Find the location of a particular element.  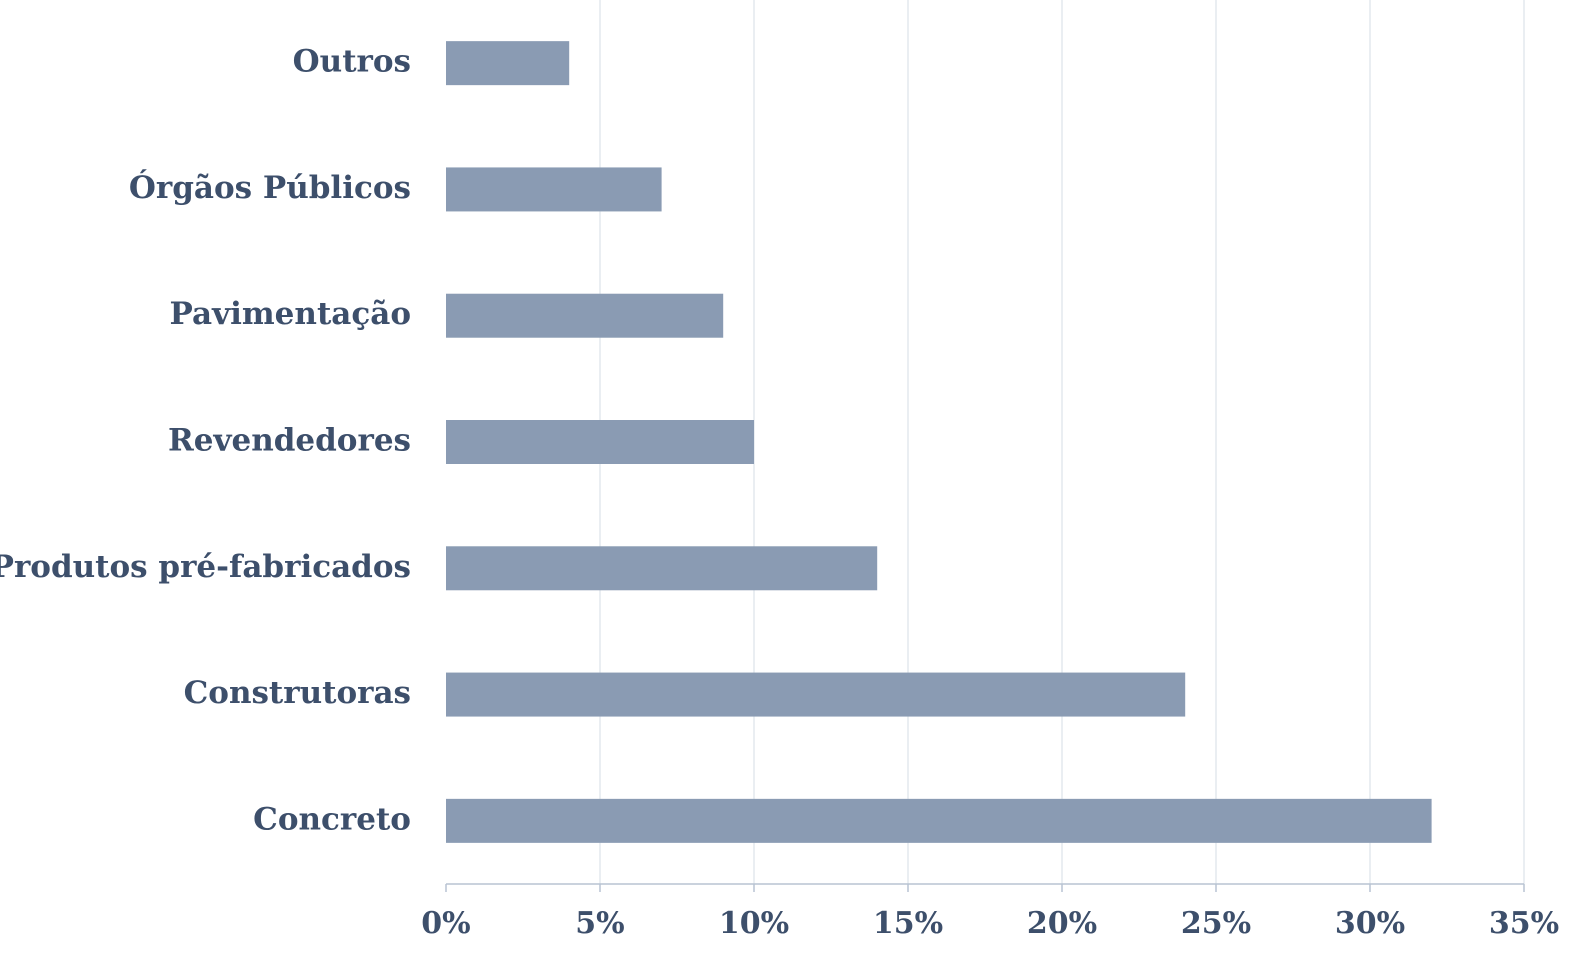

x-tick-label: 10% is located at coordinates (754, 923).